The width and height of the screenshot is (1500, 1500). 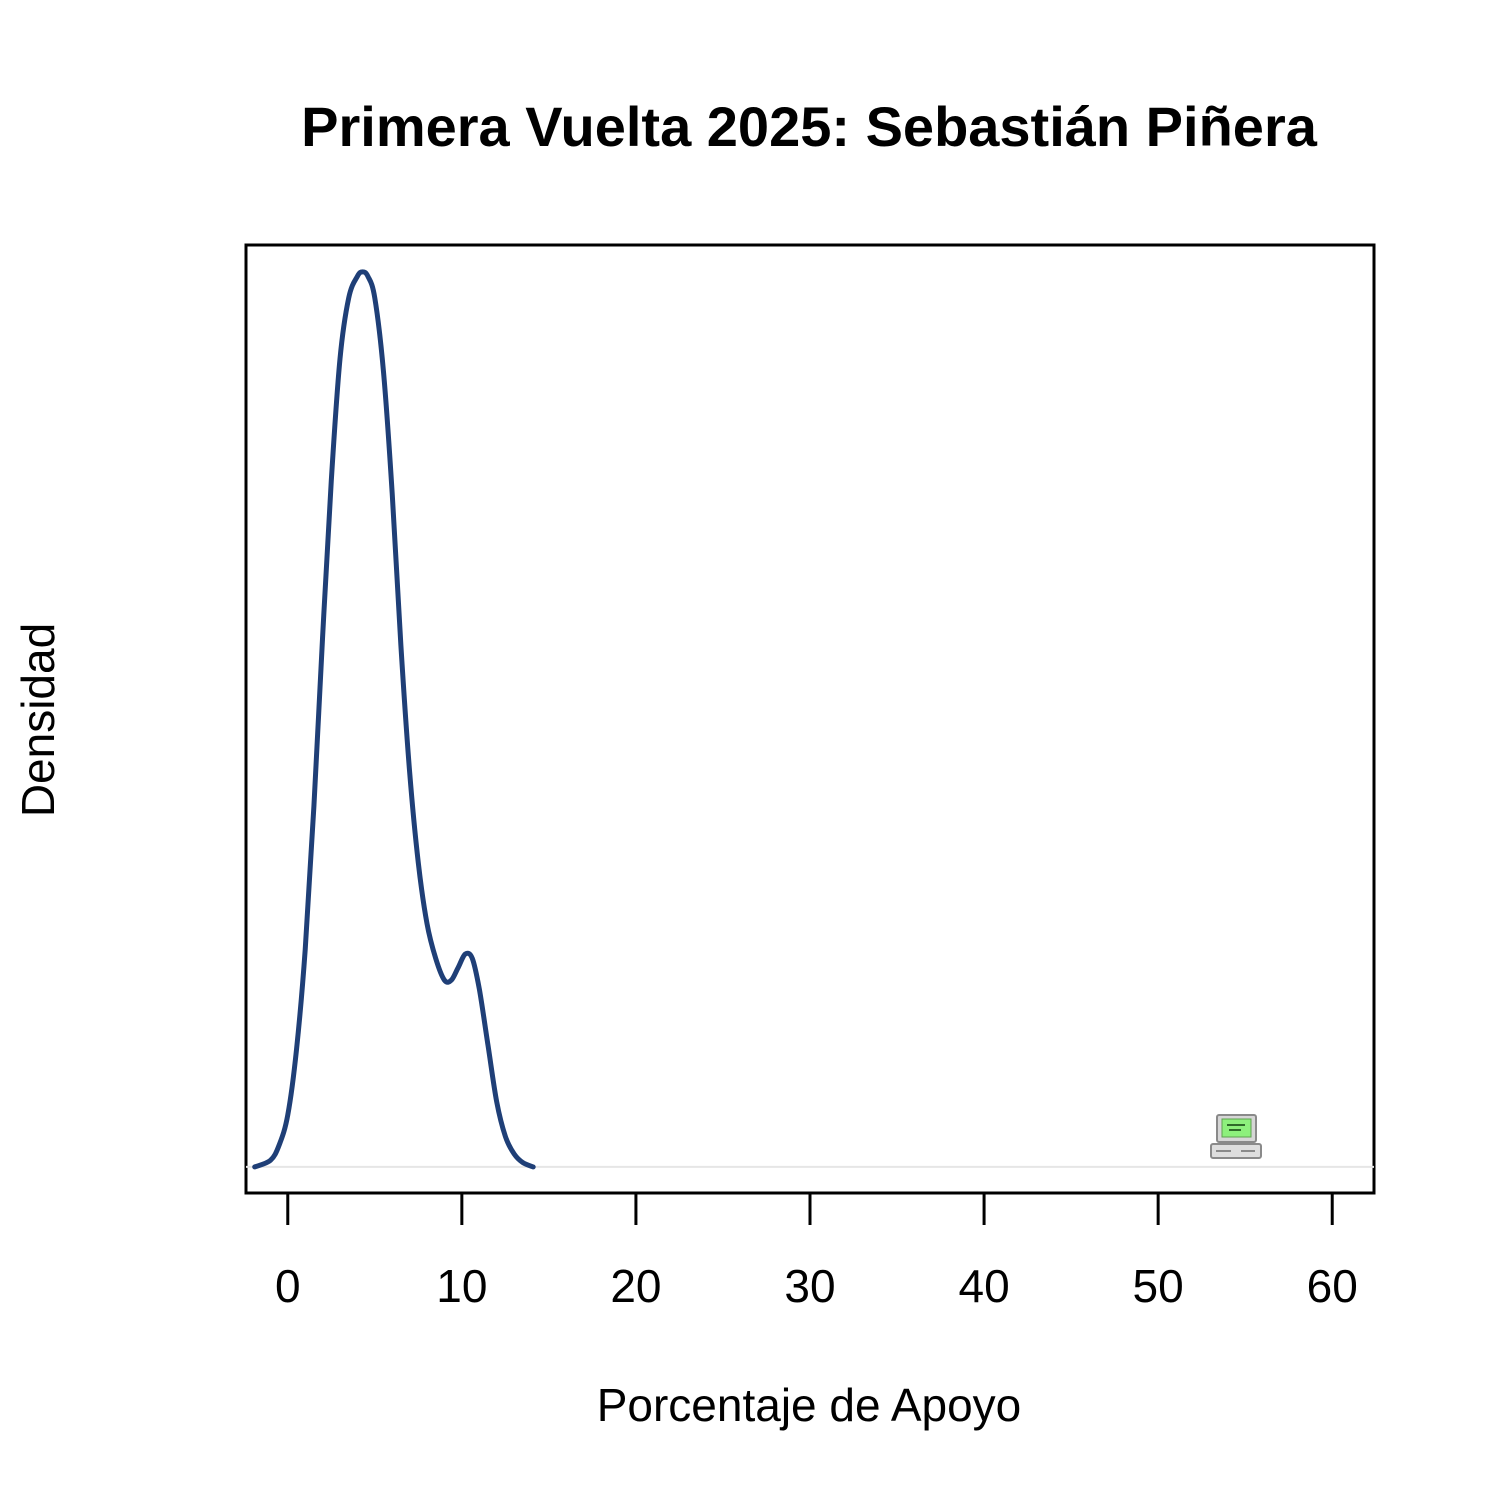 What do you see at coordinates (816, 1252) in the screenshot?
I see `x-axis: 0 10 20 30 40 50 60` at bounding box center [816, 1252].